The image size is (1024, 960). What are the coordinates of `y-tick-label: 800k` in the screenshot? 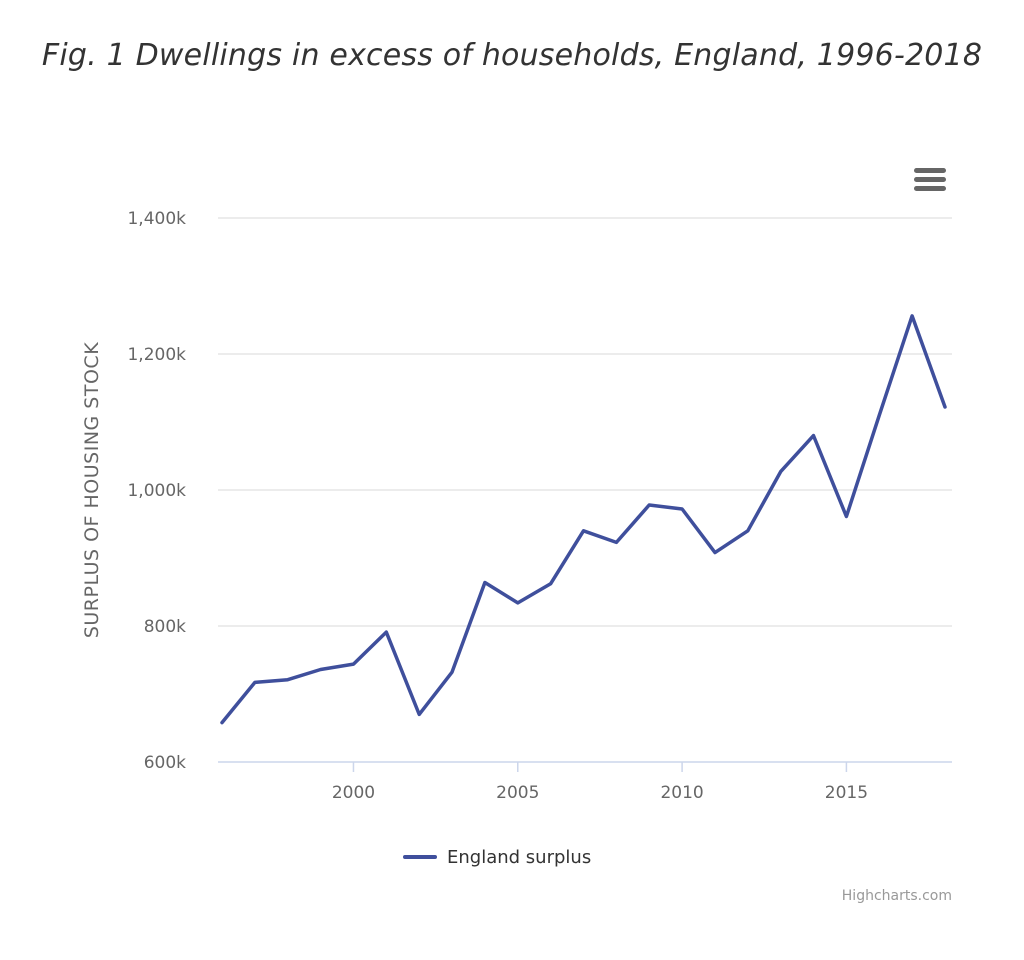 It's located at (165, 627).